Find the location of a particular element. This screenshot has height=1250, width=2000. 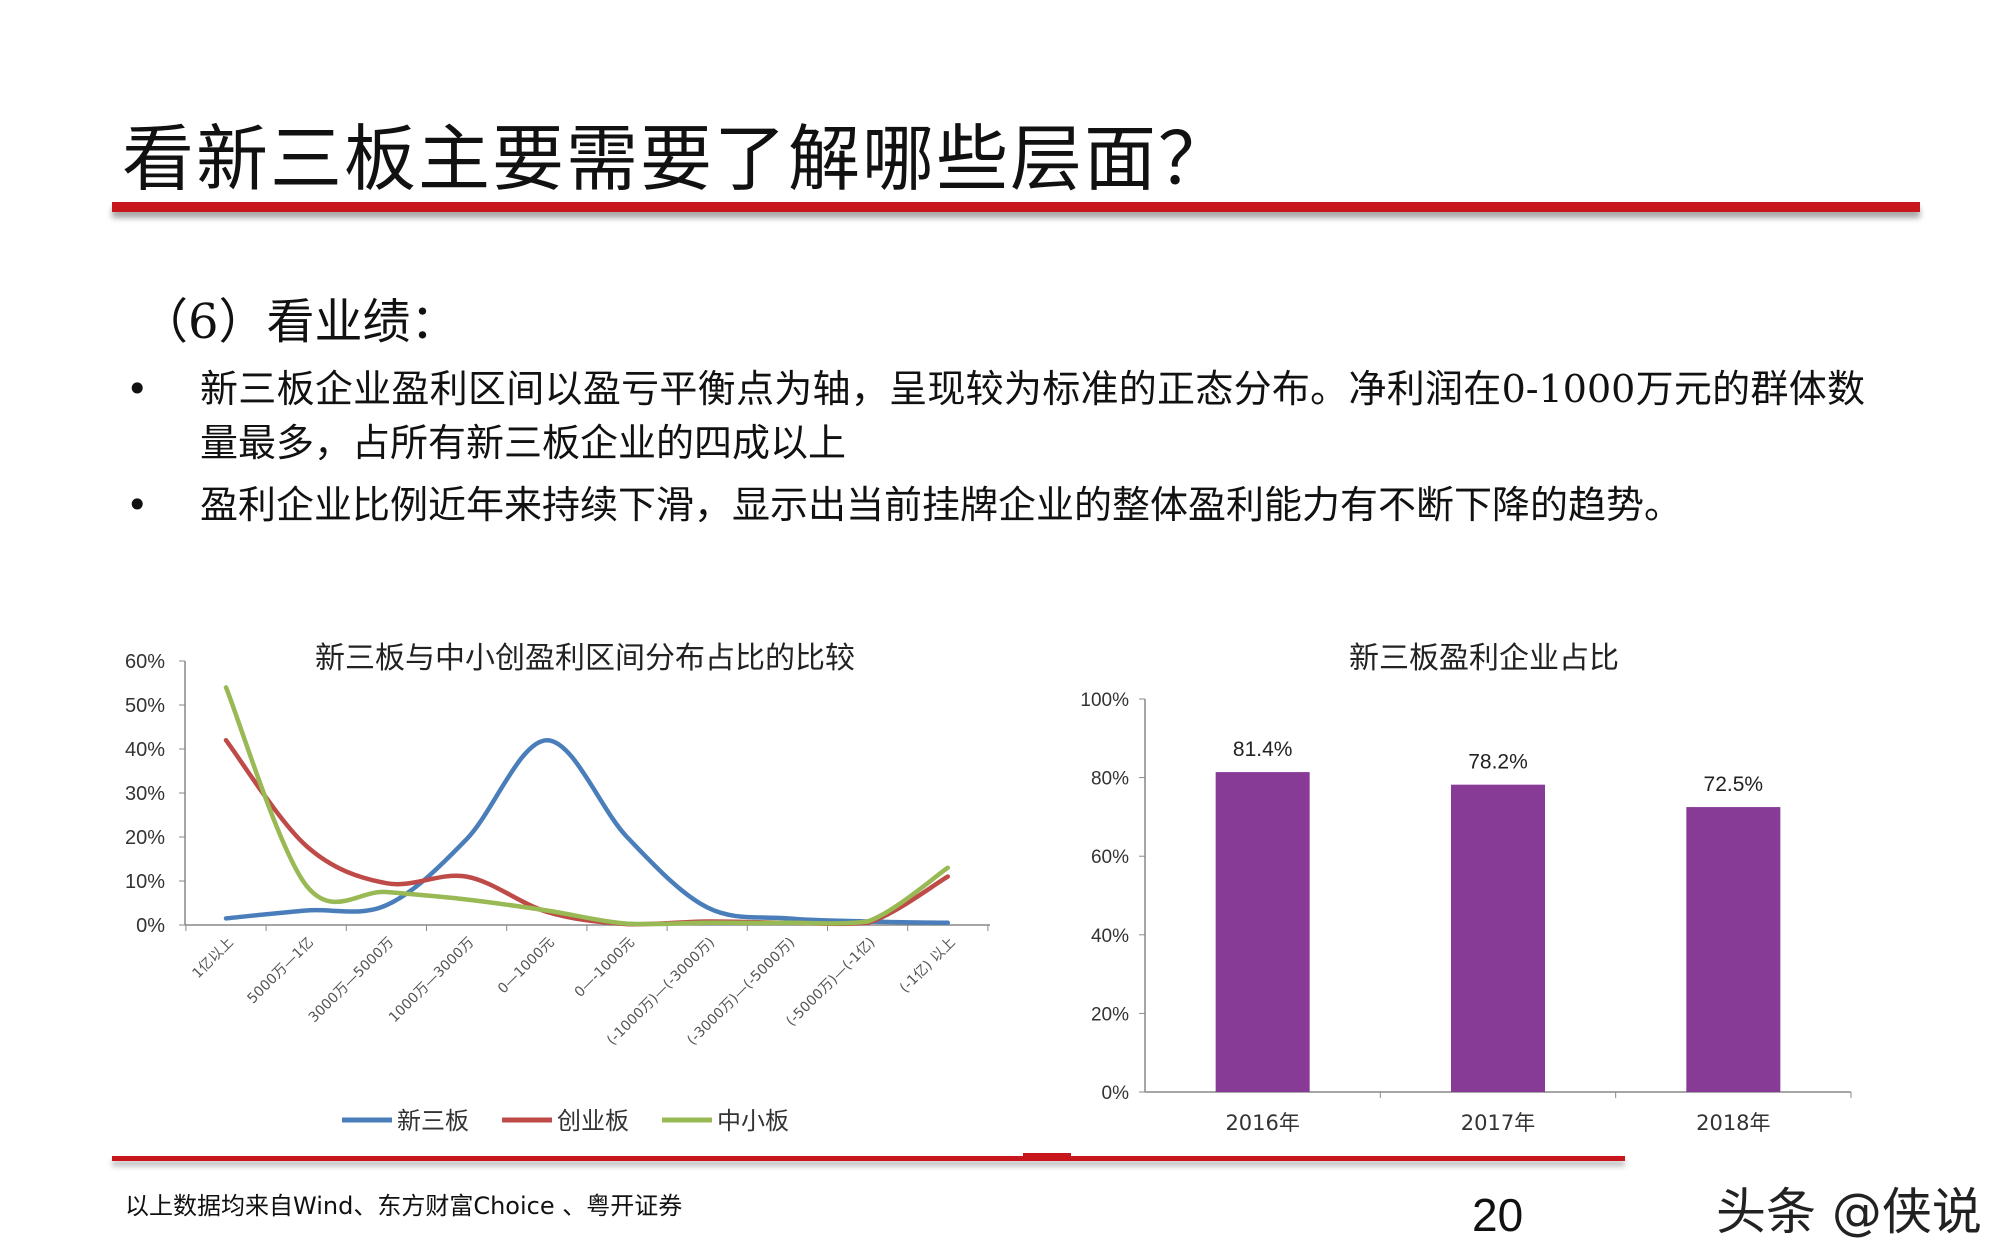

x-tick-label: 0—-1000元 is located at coordinates (605, 968).